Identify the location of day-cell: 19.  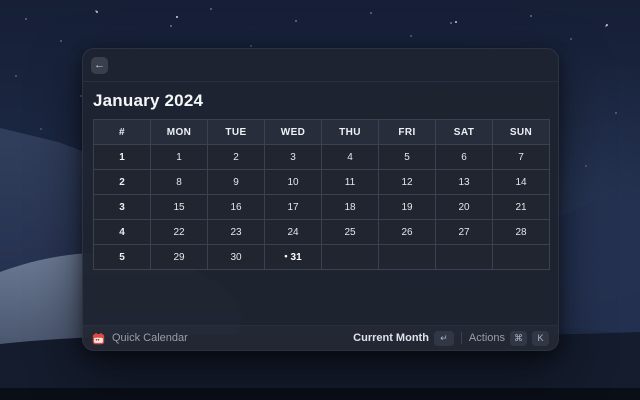
(407, 207).